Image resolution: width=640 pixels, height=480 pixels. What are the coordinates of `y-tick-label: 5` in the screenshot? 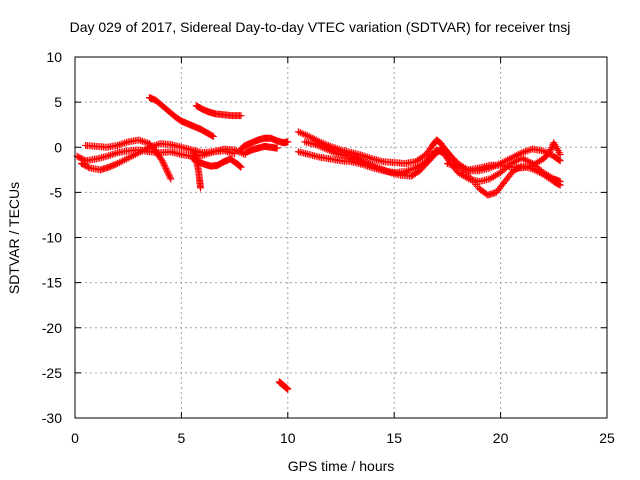 It's located at (58, 102).